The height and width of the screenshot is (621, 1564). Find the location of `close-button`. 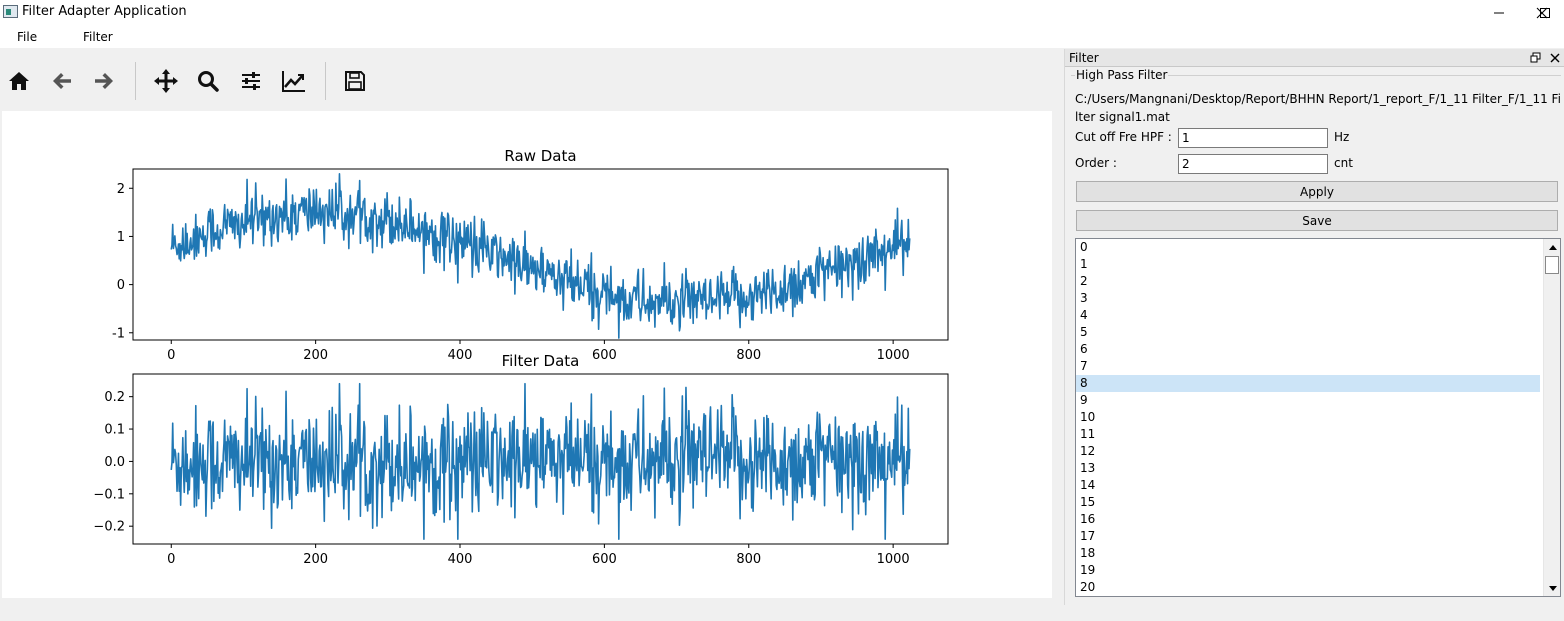

close-button is located at coordinates (1542, 13).